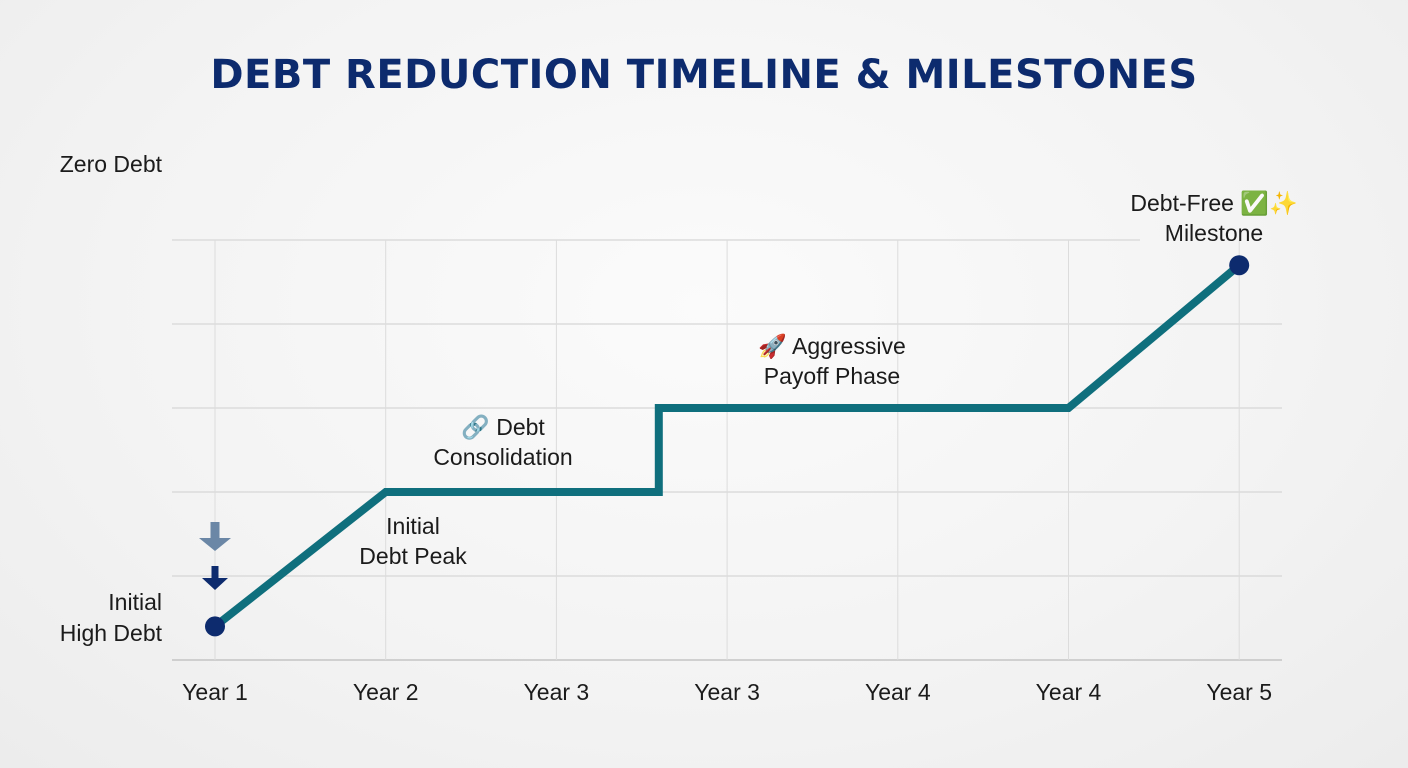  What do you see at coordinates (215, 692) in the screenshot?
I see `x-tick-label: Year 1` at bounding box center [215, 692].